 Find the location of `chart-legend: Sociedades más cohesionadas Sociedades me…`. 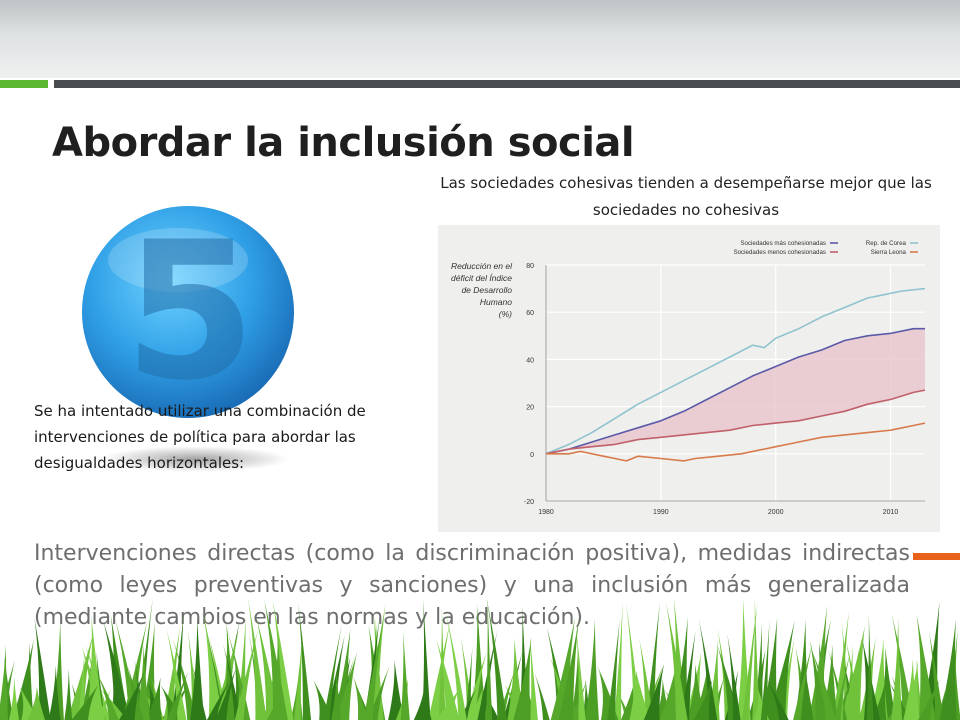

chart-legend: Sociedades más cohesionadas Sociedades me… is located at coordinates (825, 248).